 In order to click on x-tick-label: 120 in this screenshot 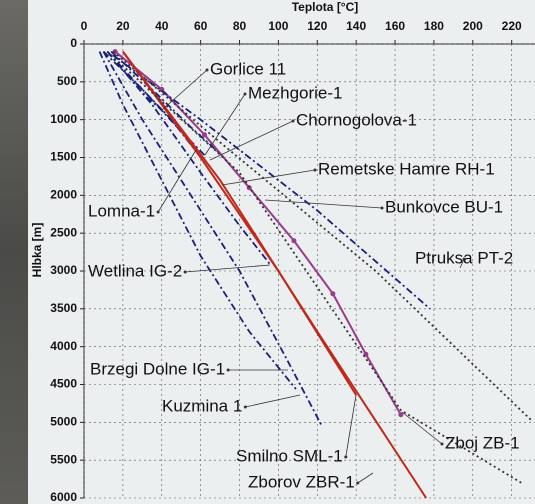, I will do `click(317, 26)`.